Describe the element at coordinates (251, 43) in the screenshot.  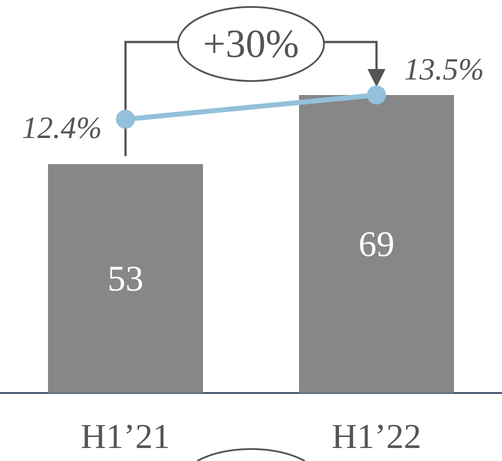
I see `text: +30%` at that location.